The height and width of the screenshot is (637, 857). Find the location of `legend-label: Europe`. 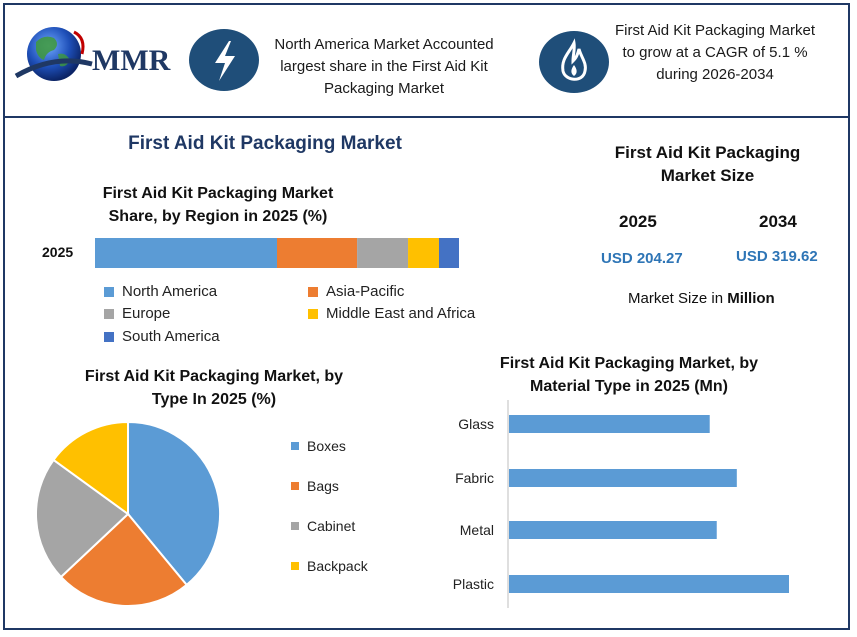

legend-label: Europe is located at coordinates (146, 313).